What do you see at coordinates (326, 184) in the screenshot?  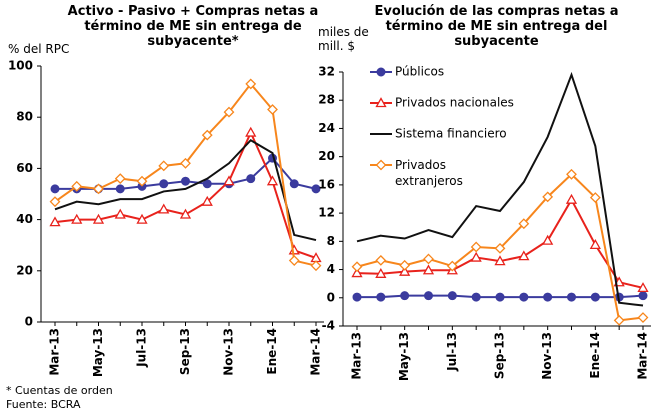 I see `y-tick-label: 16` at bounding box center [326, 184].